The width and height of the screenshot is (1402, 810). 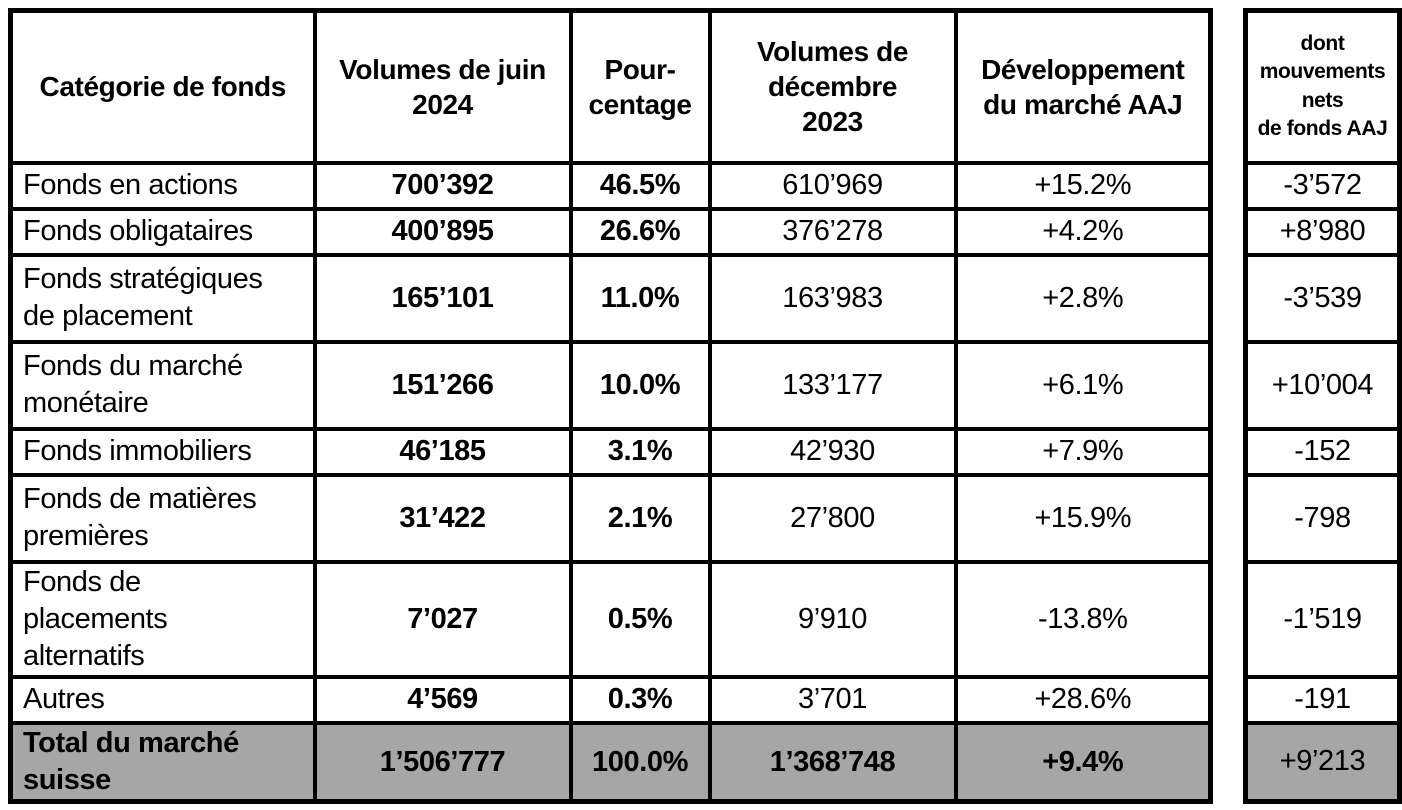 I want to click on cell-pourcentage: 11.0%, so click(x=640, y=298).